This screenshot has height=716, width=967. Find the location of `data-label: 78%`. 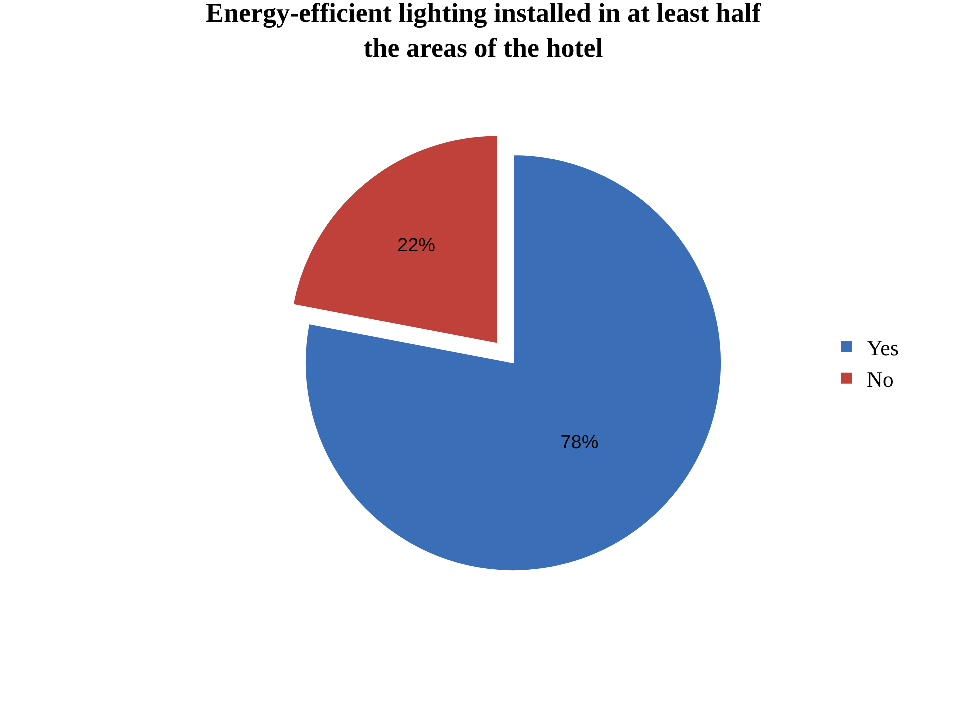

data-label: 78% is located at coordinates (579, 443).